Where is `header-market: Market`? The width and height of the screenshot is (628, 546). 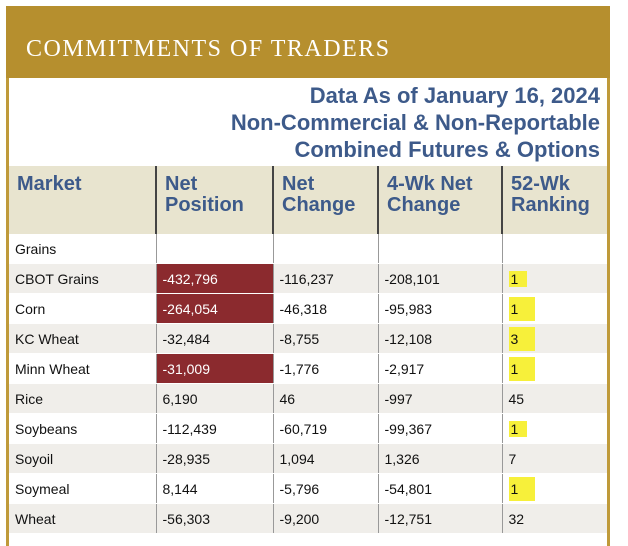
header-market: Market is located at coordinates (83, 200).